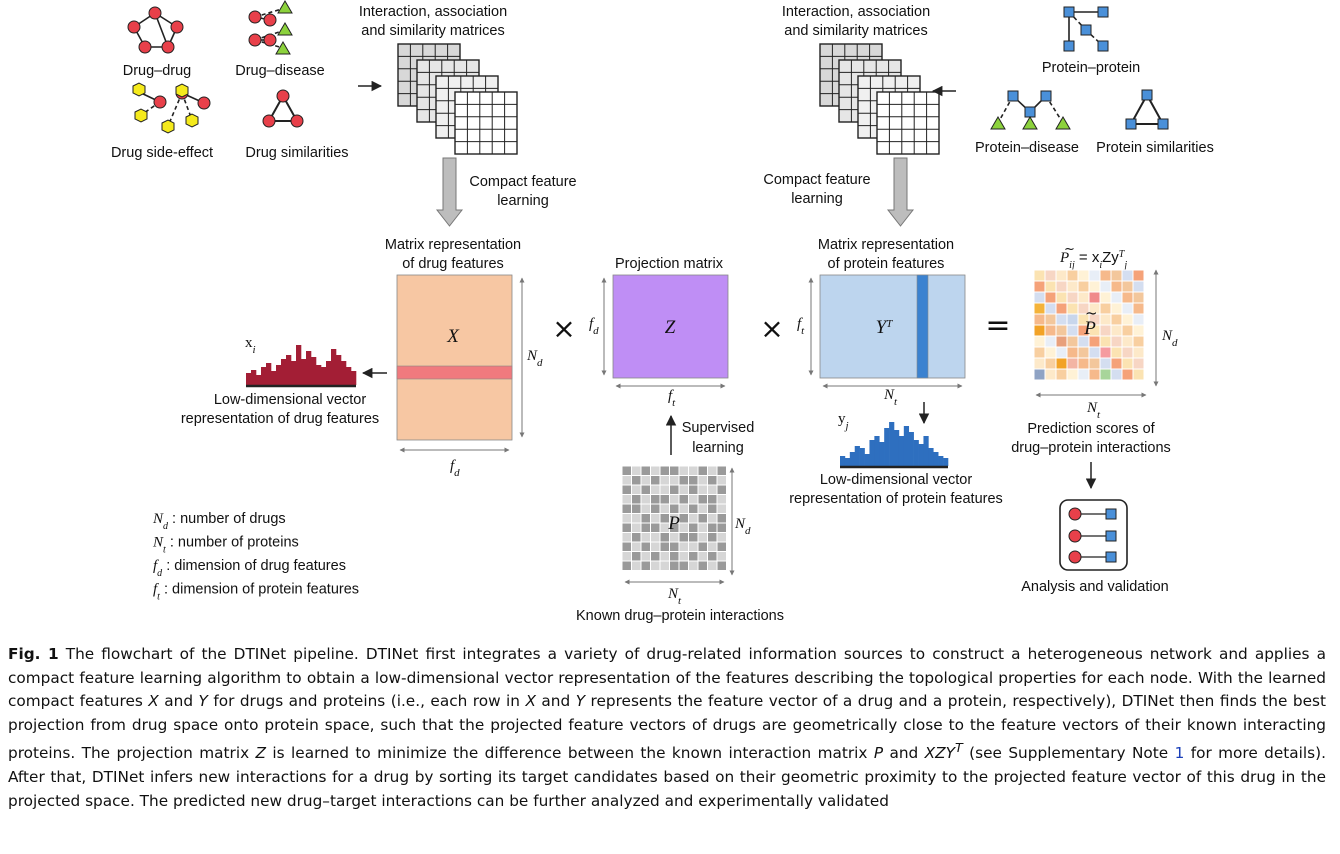 This screenshot has width=1340, height=854. What do you see at coordinates (155, 30) in the screenshot?
I see `drug-drug-network-icon` at bounding box center [155, 30].